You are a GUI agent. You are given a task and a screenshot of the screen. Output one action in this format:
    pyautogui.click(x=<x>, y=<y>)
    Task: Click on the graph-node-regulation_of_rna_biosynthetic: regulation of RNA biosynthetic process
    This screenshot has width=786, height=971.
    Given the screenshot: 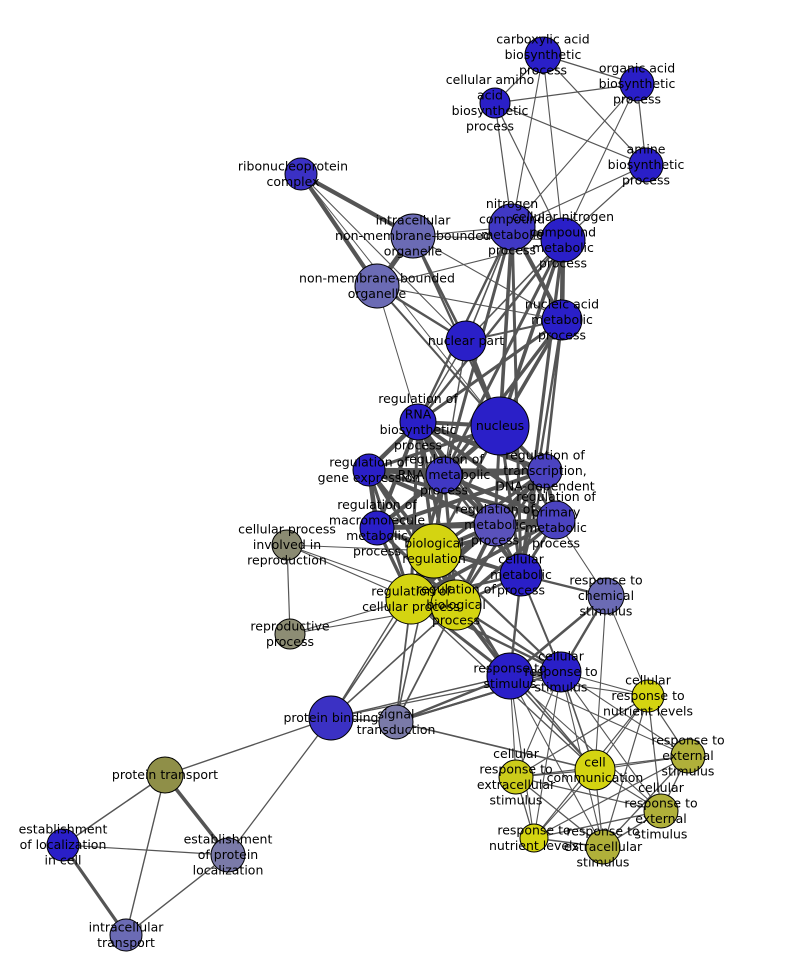 What is the action you would take?
    pyautogui.click(x=418, y=422)
    